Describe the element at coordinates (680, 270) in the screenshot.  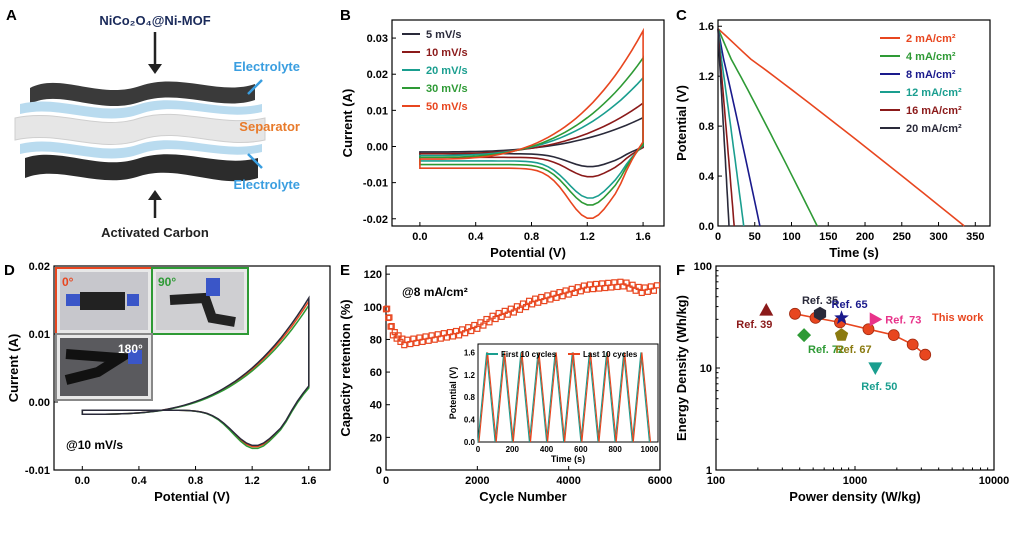
I see `panel-f-letter: F` at that location.